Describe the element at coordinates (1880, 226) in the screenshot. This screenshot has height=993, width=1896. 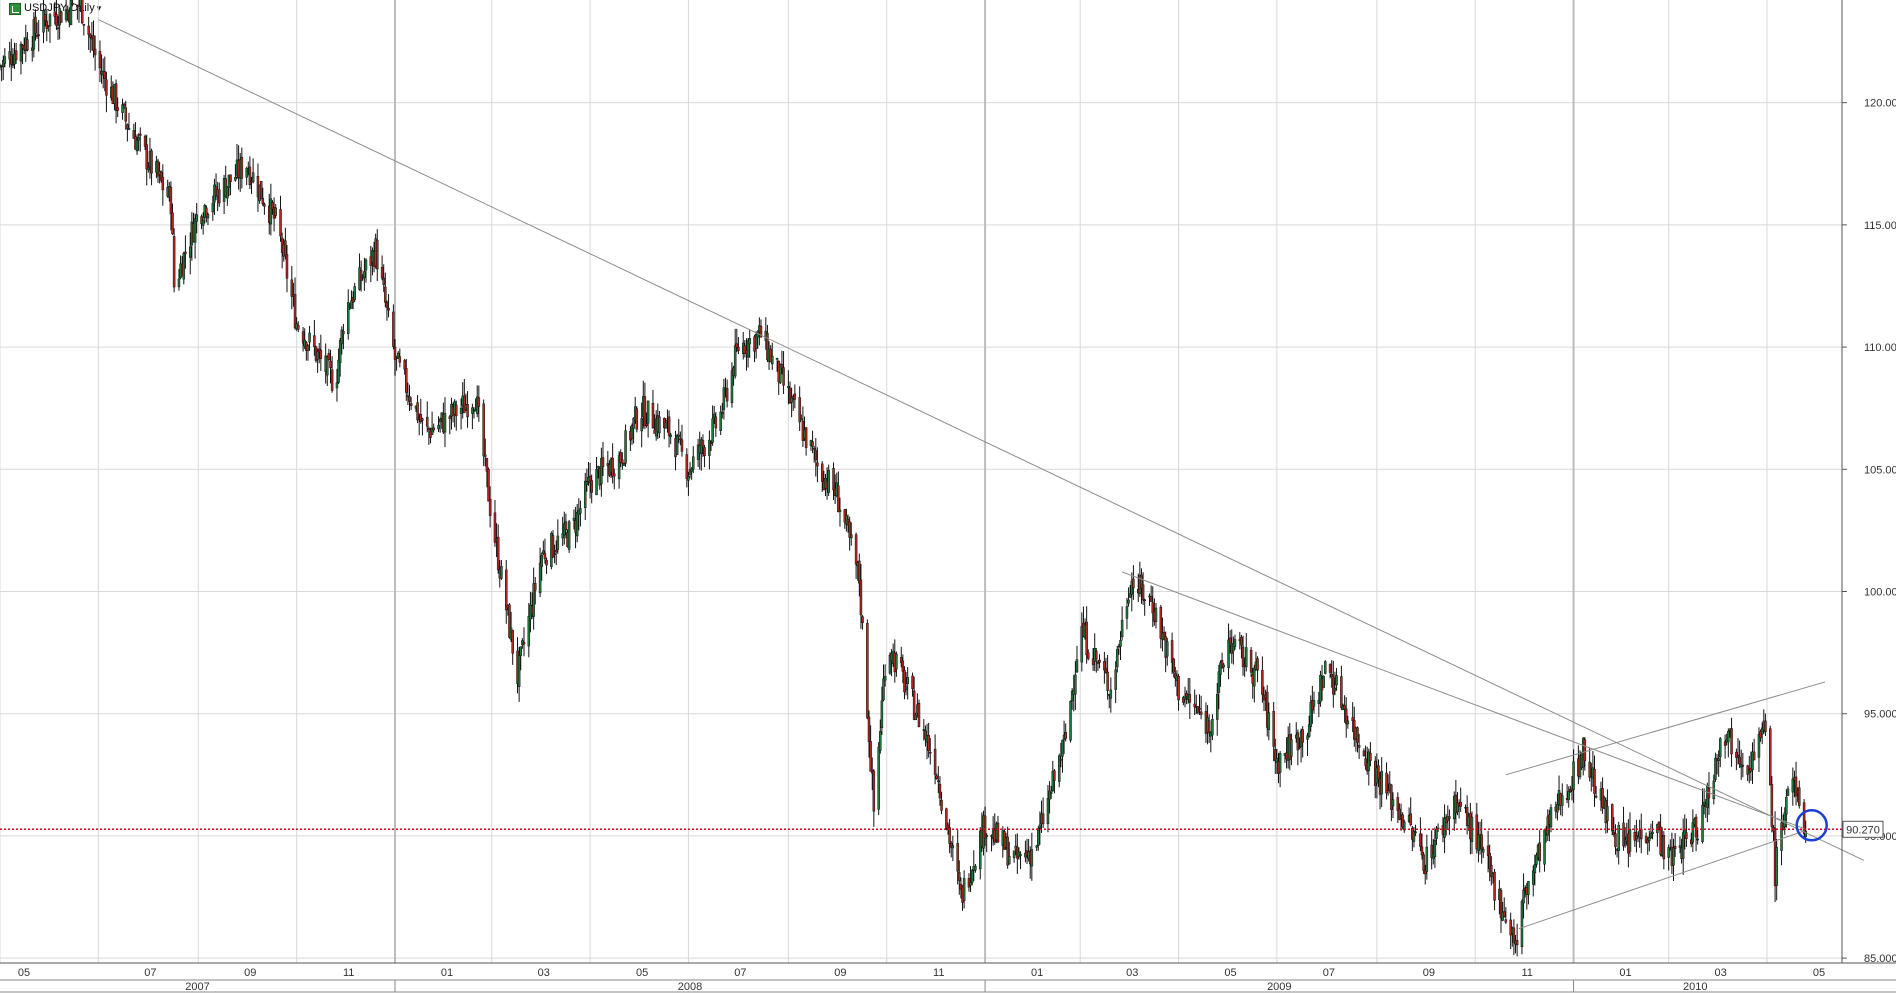
I see `y-tick-label: 115.000` at that location.